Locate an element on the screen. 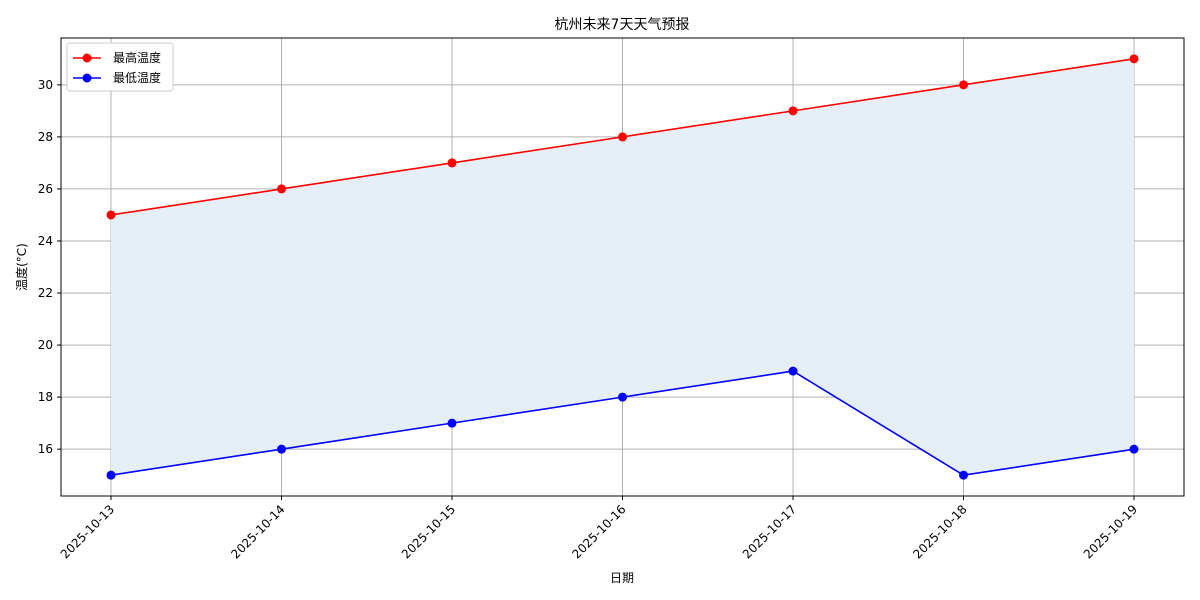  y-axis-label: 温度(°C) is located at coordinates (21, 267).